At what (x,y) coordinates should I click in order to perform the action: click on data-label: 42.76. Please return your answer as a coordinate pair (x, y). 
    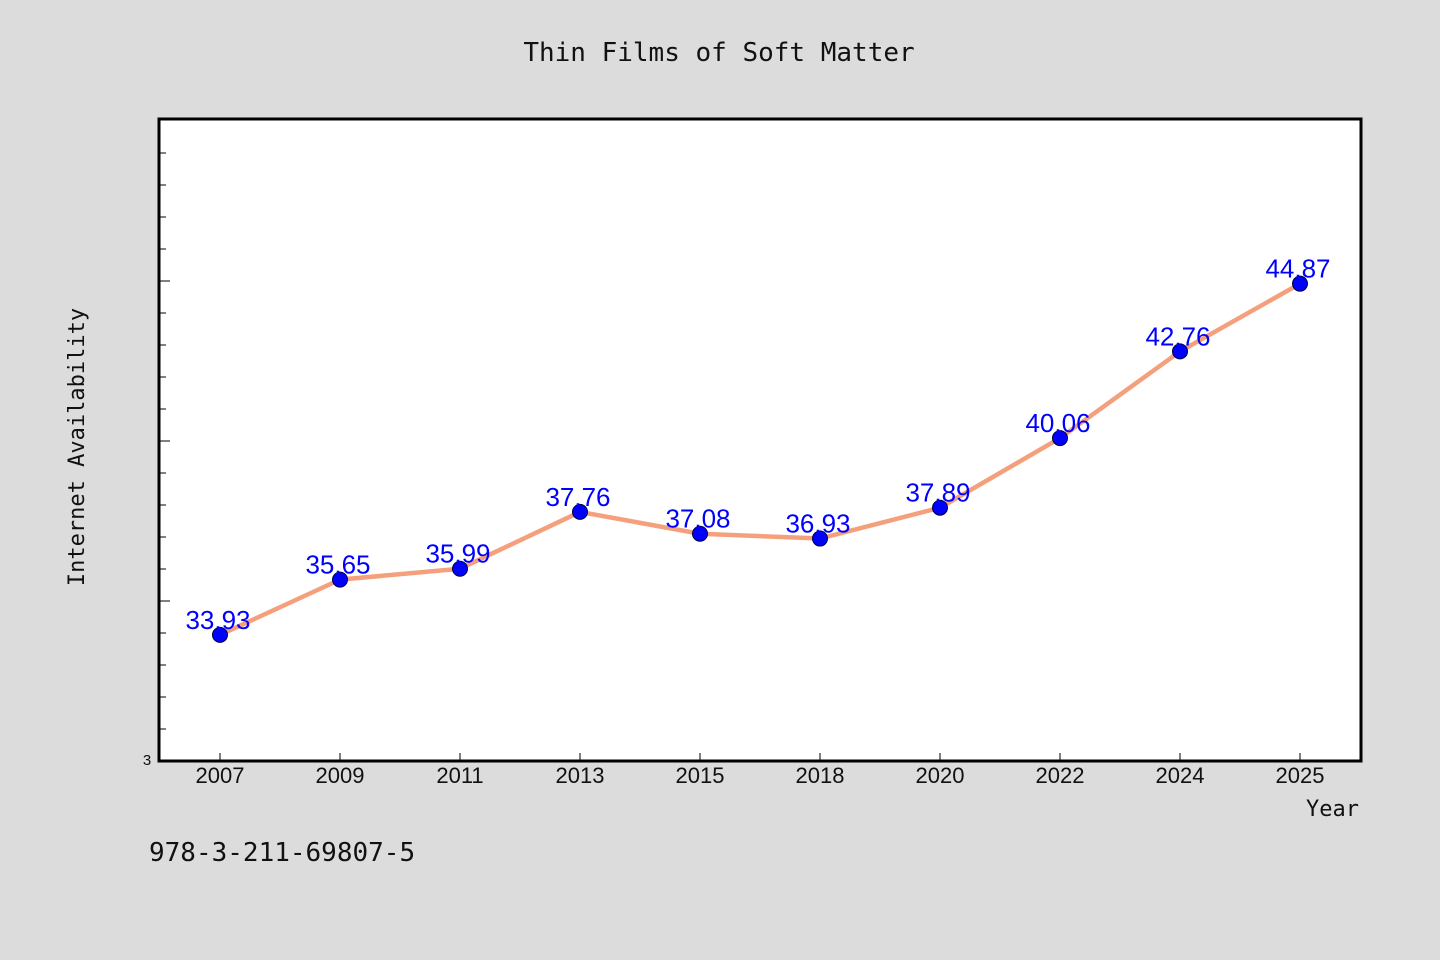
    Looking at the image, I should click on (1177, 336).